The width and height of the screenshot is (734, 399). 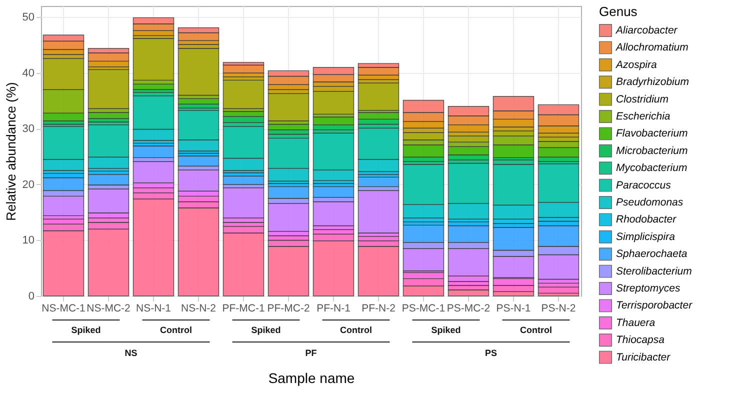 I want to click on legend-label: Rhodobacter, so click(x=646, y=220).